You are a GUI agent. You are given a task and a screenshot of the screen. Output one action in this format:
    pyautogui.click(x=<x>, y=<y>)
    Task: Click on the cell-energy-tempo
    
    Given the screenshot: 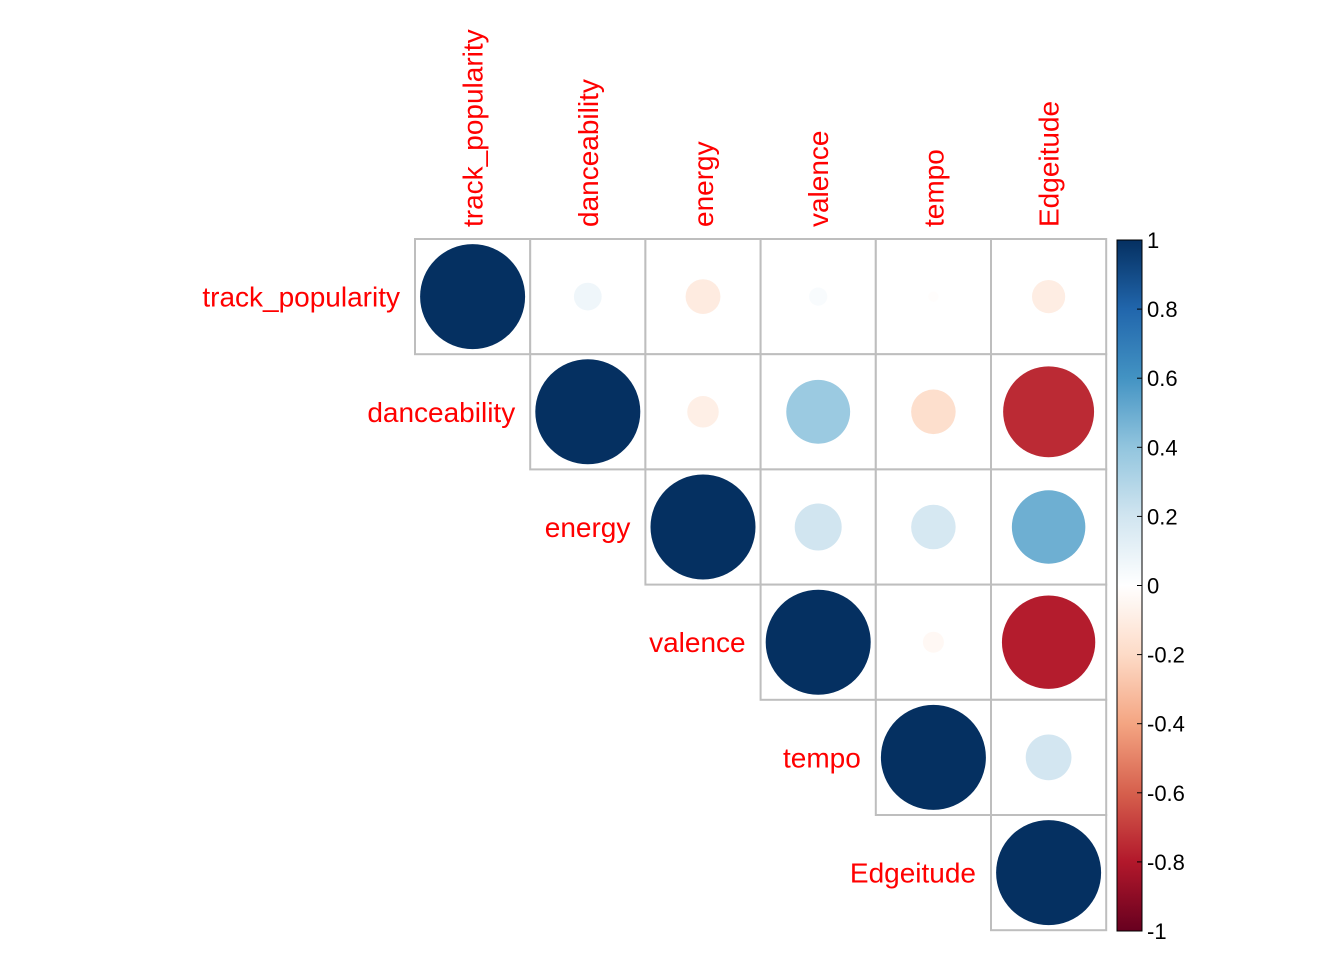 What is the action you would take?
    pyautogui.click(x=933, y=527)
    